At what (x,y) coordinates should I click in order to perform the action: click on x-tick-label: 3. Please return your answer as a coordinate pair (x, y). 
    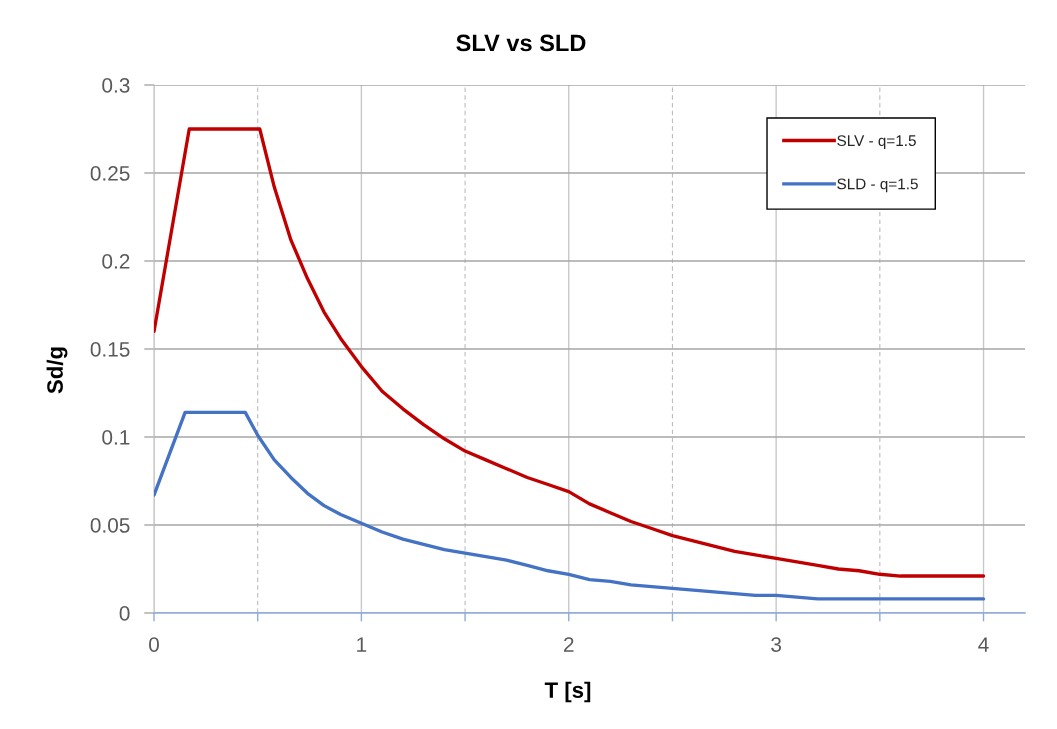
    Looking at the image, I should click on (776, 644).